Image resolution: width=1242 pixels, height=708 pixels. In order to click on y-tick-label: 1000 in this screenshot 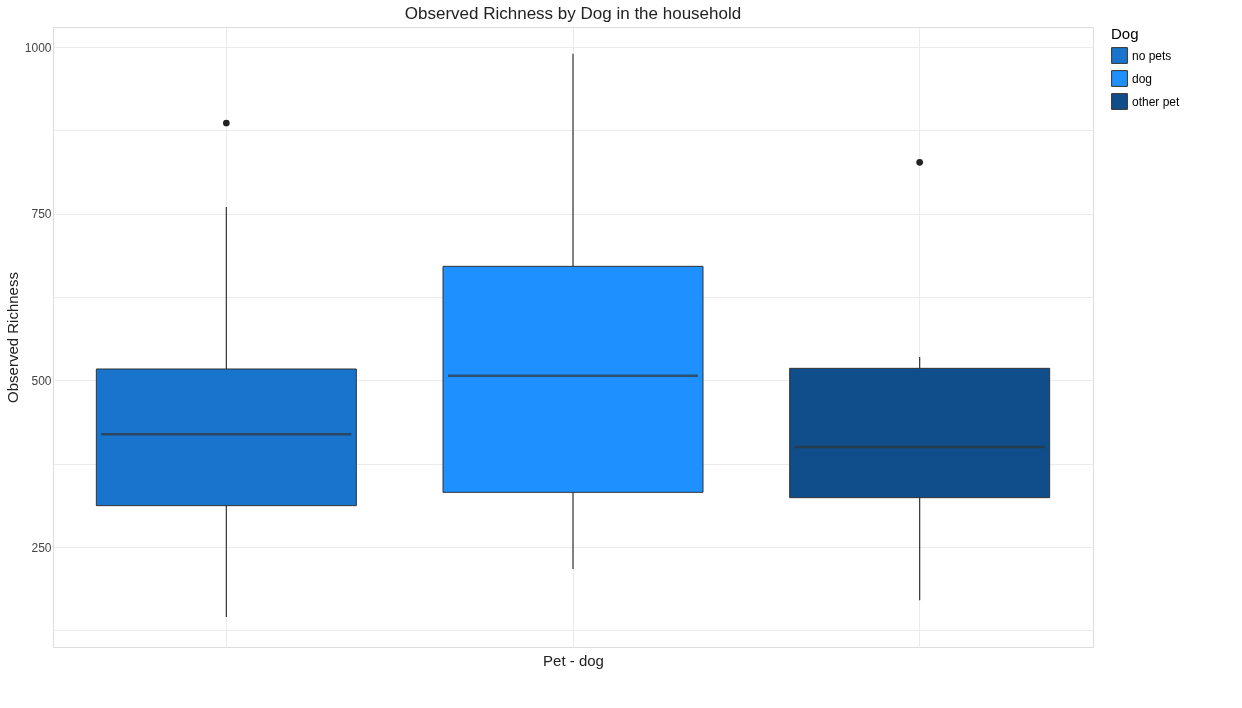, I will do `click(38, 47)`.